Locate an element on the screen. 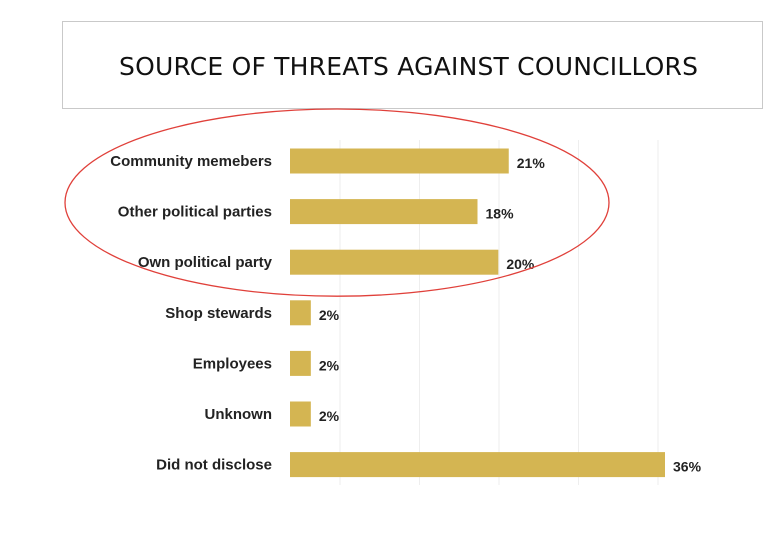 Image resolution: width=780 pixels, height=540 pixels. value-label: 36% is located at coordinates (687, 467).